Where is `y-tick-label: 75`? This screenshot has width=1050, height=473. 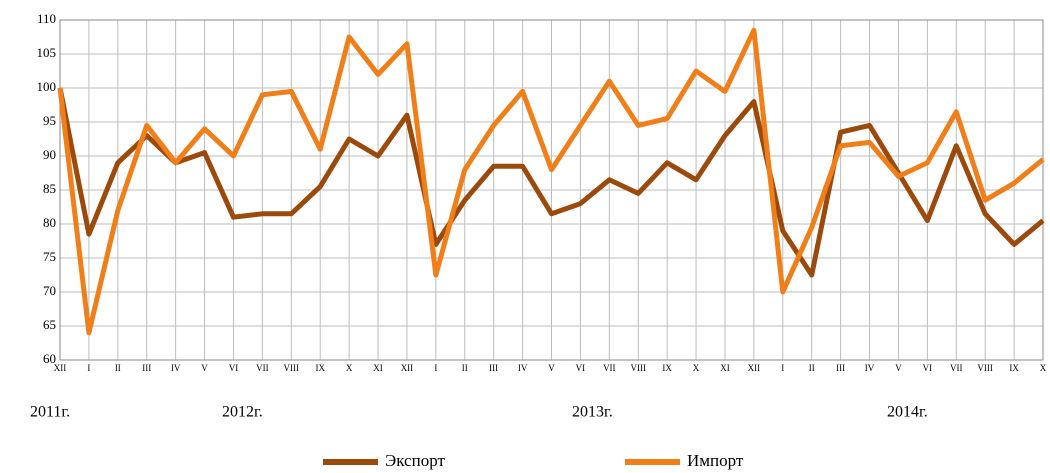 y-tick-label: 75 is located at coordinates (49, 256).